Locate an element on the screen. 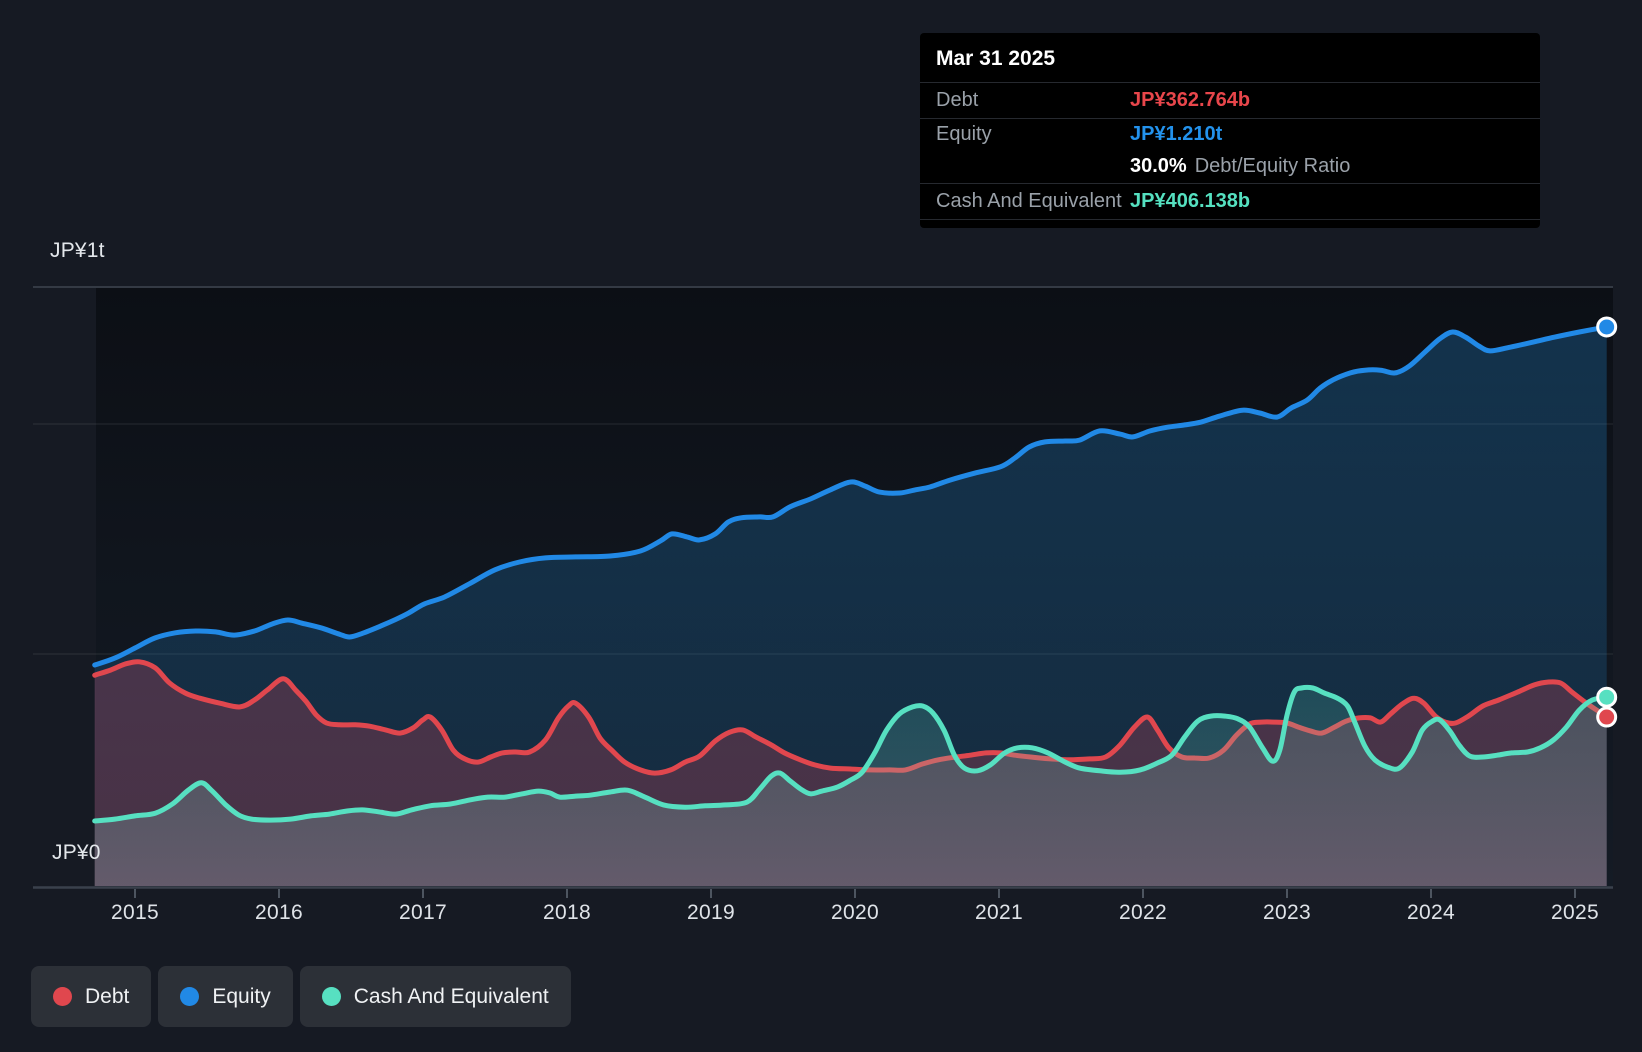 This screenshot has height=1052, width=1642. tooltip-ratio-label: Debt/Equity Ratio is located at coordinates (1272, 165).